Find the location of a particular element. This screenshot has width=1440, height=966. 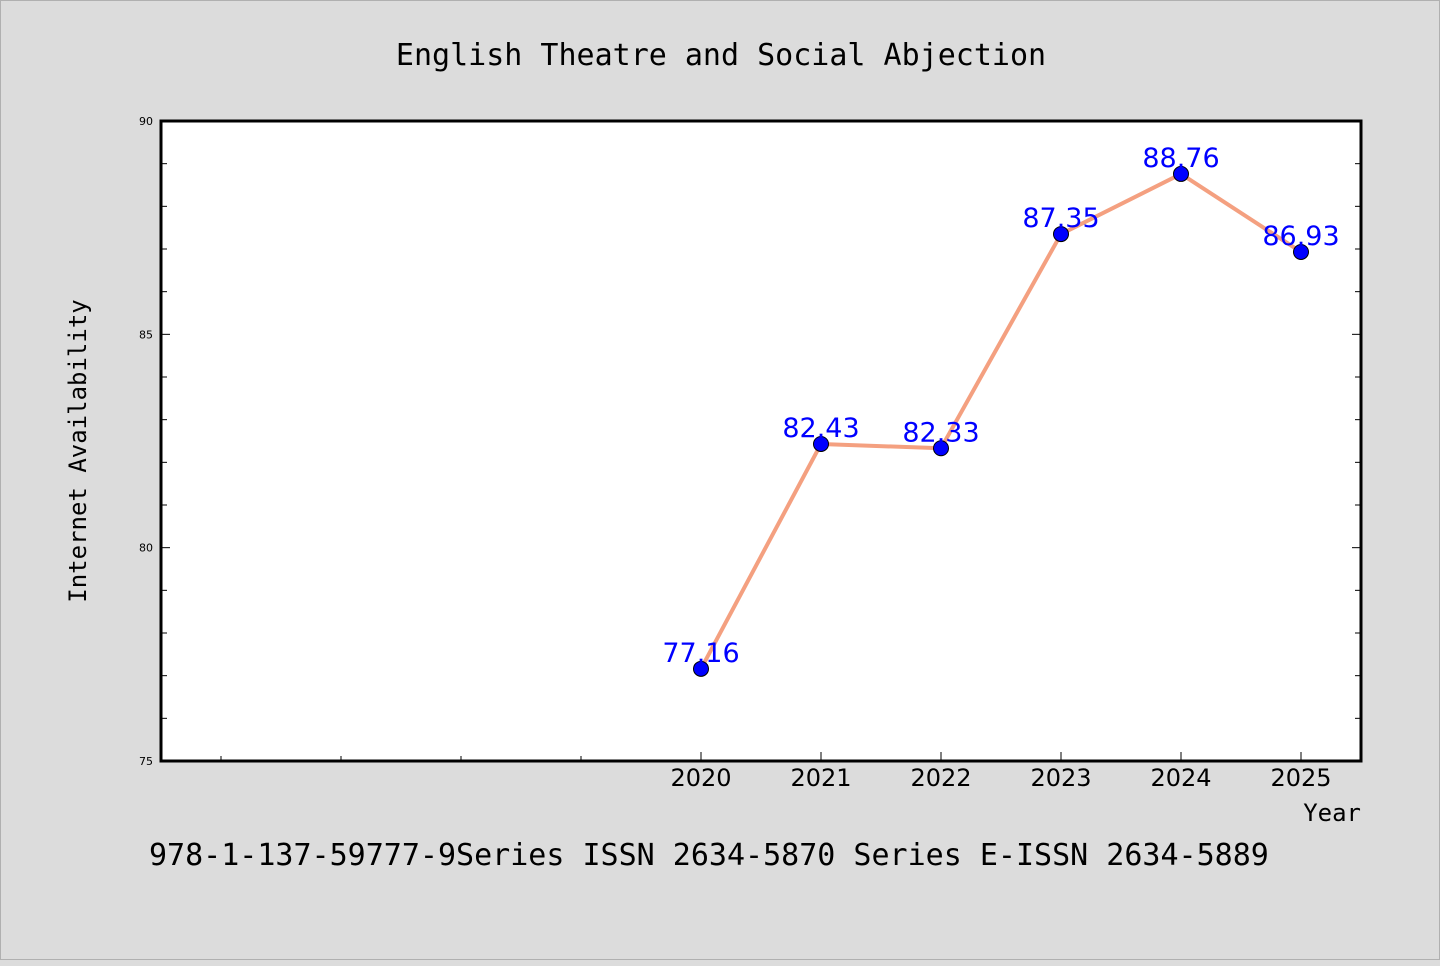

y-tick-label: 85 is located at coordinates (146, 334).